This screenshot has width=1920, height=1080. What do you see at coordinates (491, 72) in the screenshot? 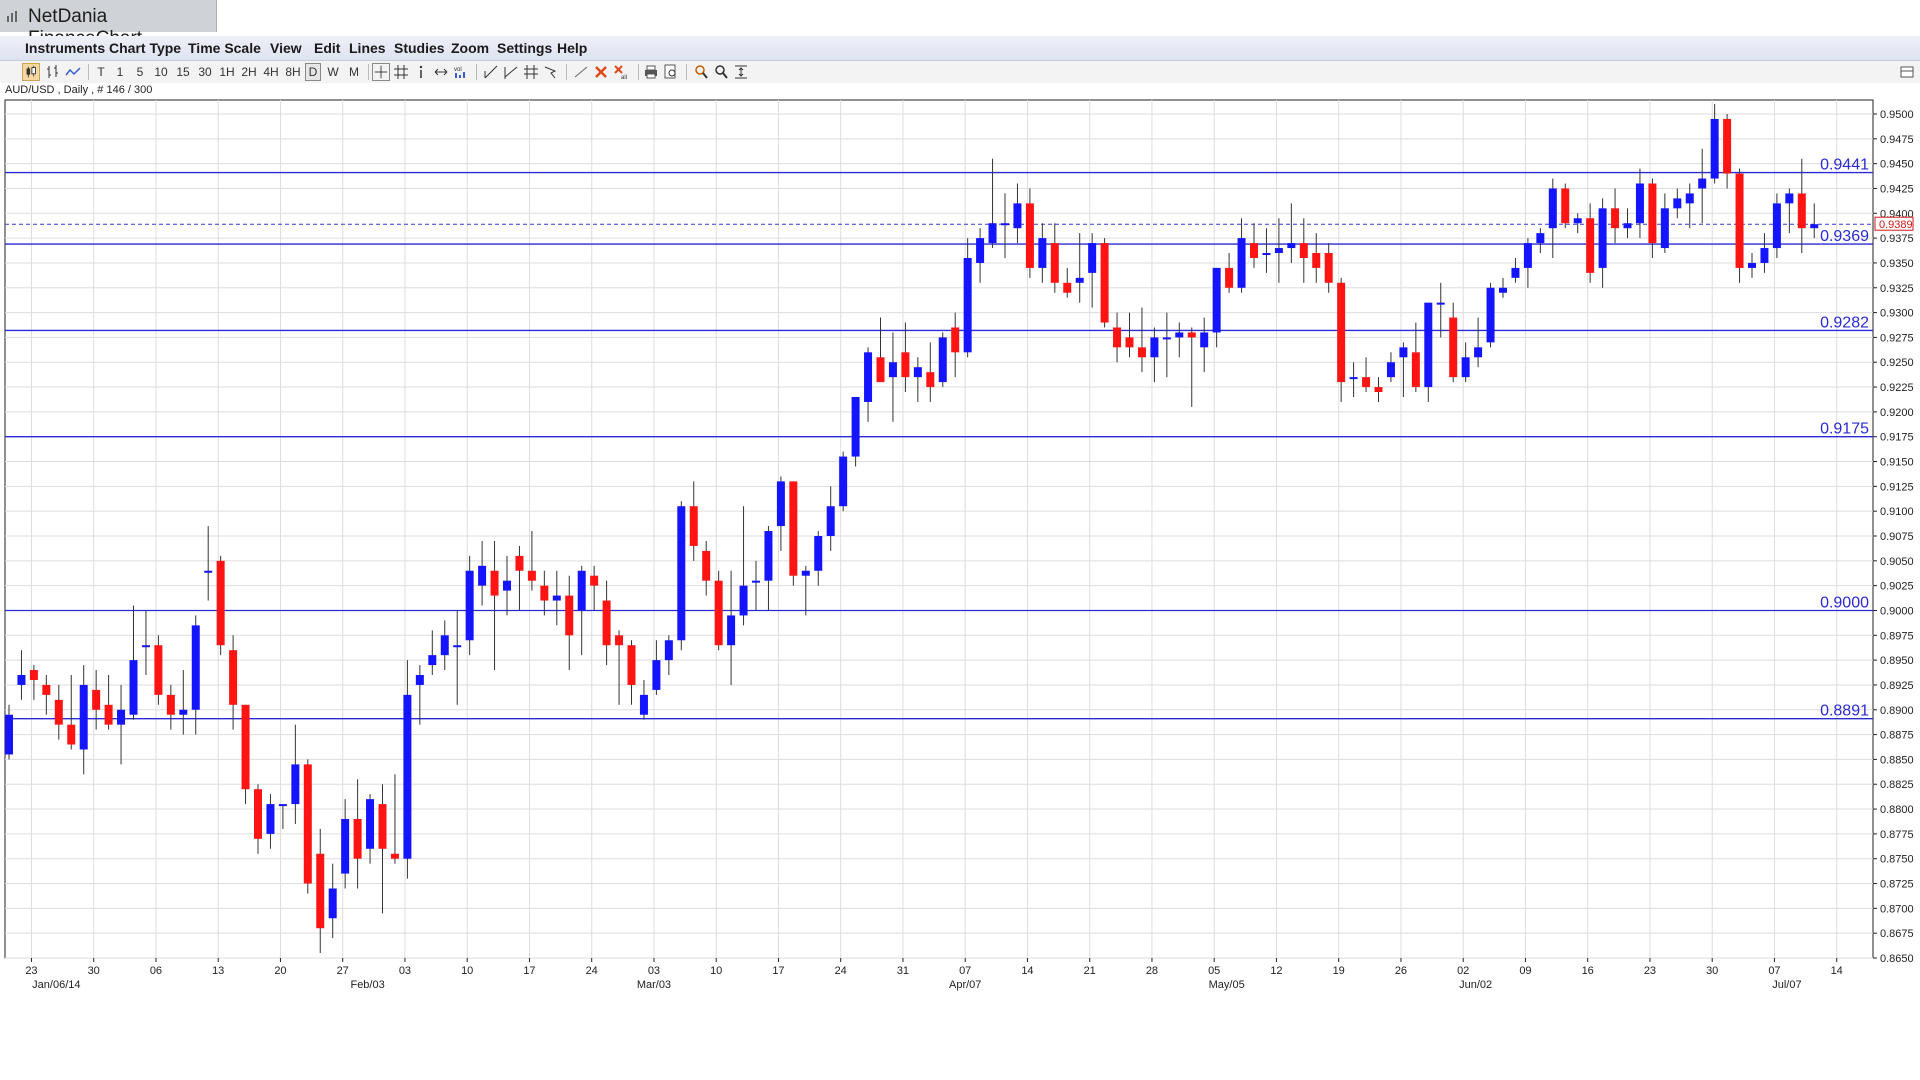
I see `trendline-icon` at bounding box center [491, 72].